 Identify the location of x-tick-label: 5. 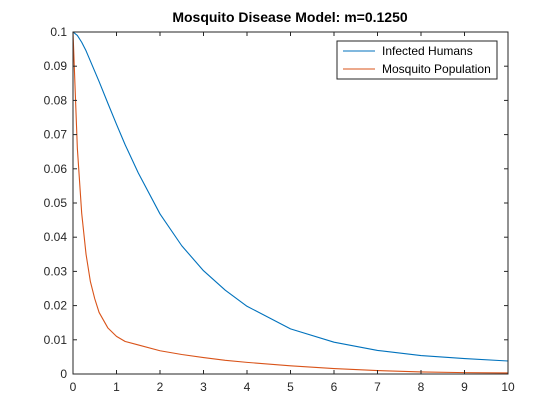
(290, 387).